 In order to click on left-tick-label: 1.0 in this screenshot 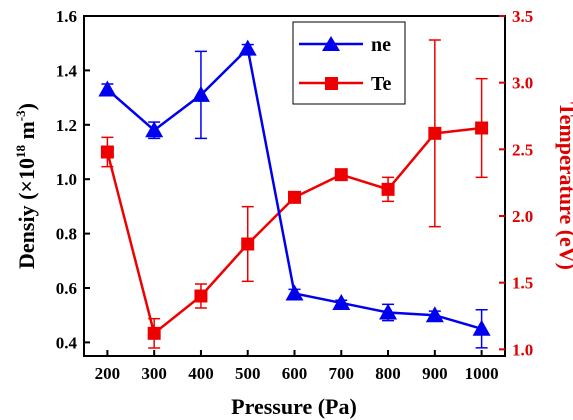, I will do `click(66, 179)`.